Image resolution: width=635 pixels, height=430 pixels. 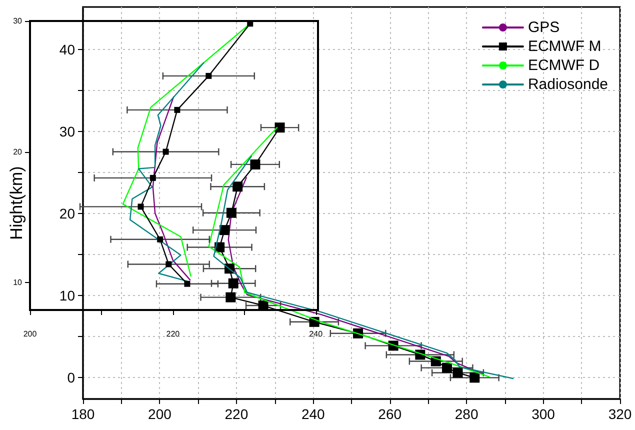 I want to click on x-tick-label: 180, so click(x=83, y=414).